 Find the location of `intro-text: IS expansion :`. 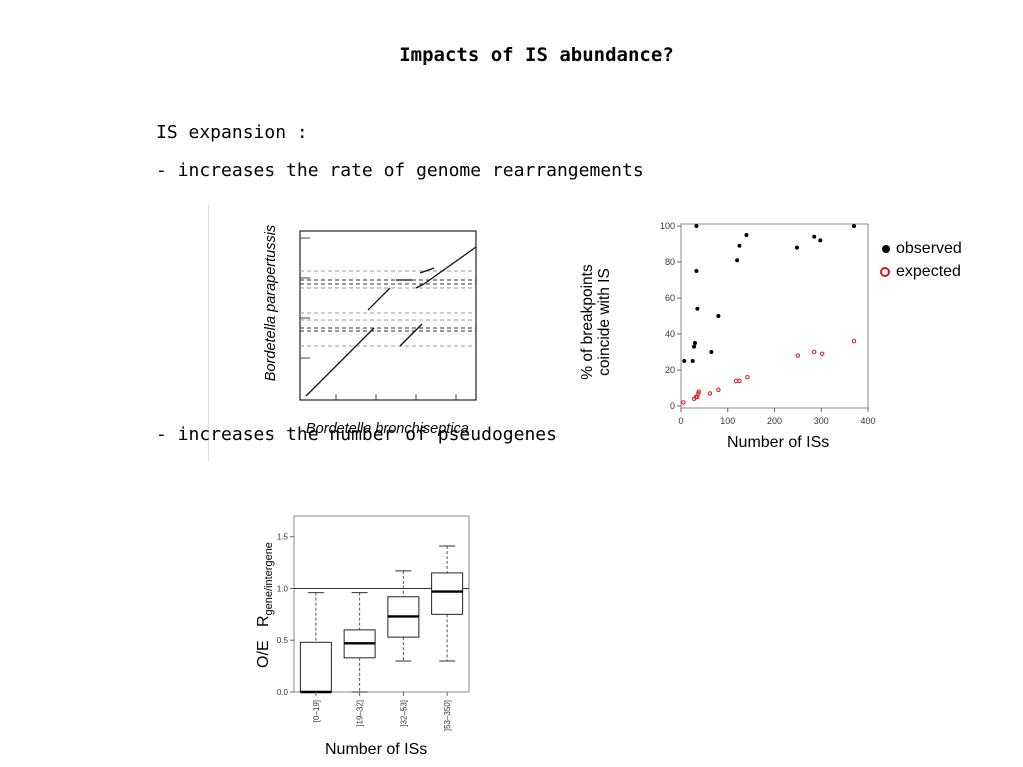

intro-text: IS expansion : is located at coordinates (232, 132).